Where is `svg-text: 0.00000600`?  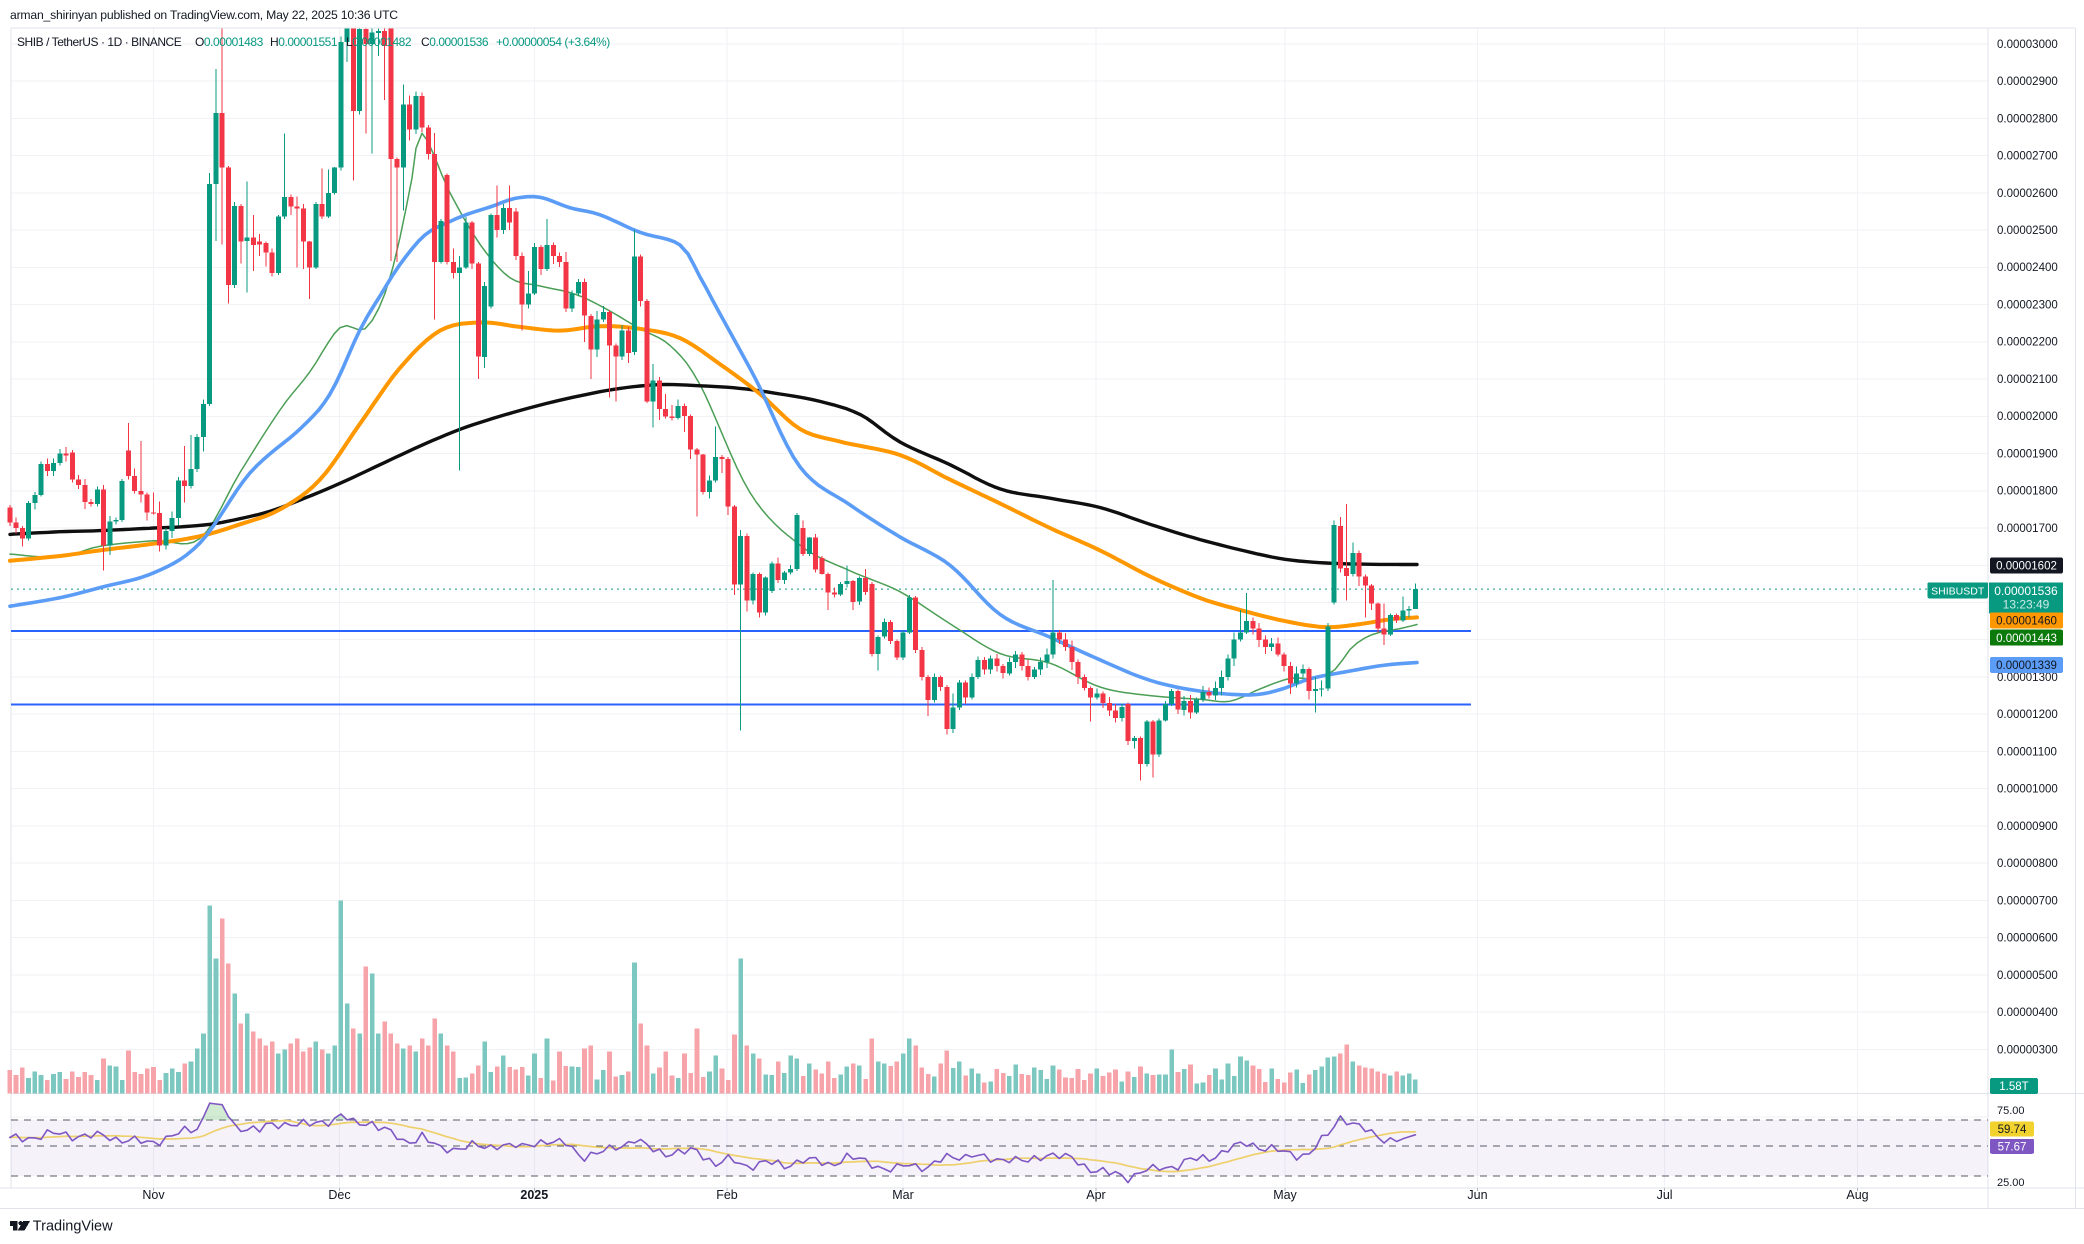
svg-text: 0.00000600 is located at coordinates (2027, 939).